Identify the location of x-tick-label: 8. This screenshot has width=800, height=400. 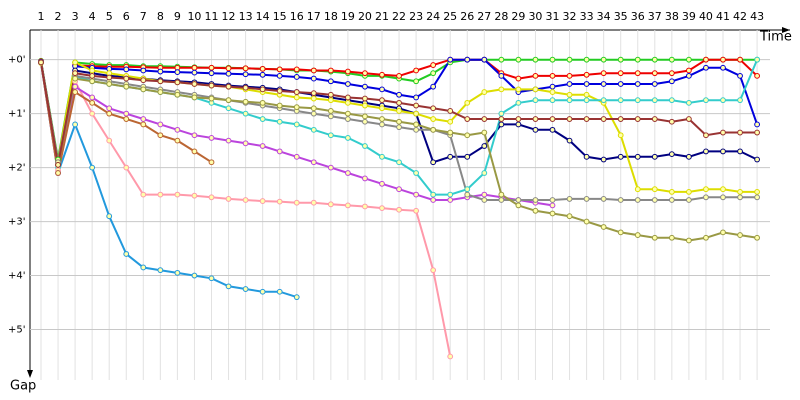
(160, 16).